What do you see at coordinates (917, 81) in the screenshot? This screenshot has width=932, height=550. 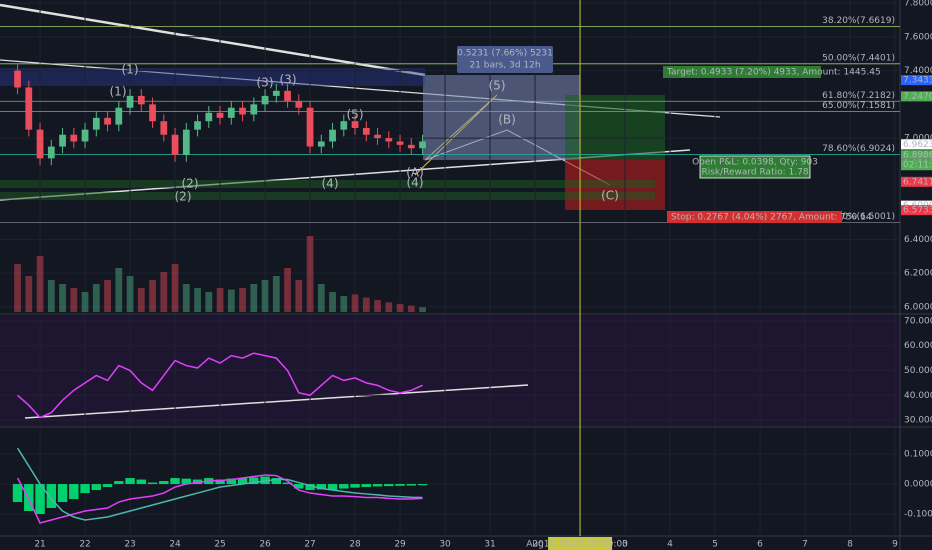 I see `price-label: 7.3433` at bounding box center [917, 81].